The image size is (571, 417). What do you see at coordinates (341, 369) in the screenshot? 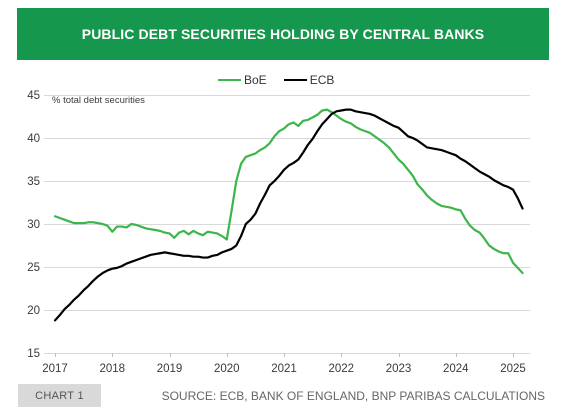
I see `x-tick-label: 2022` at bounding box center [341, 369].